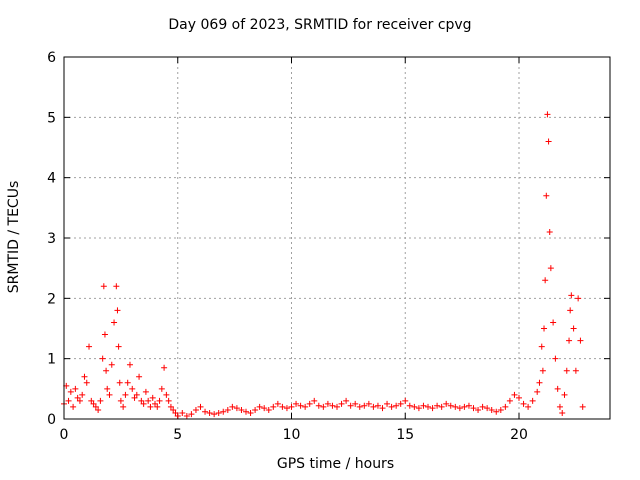 Image resolution: width=640 pixels, height=480 pixels. I want to click on y-tick-label: 2, so click(51, 299).